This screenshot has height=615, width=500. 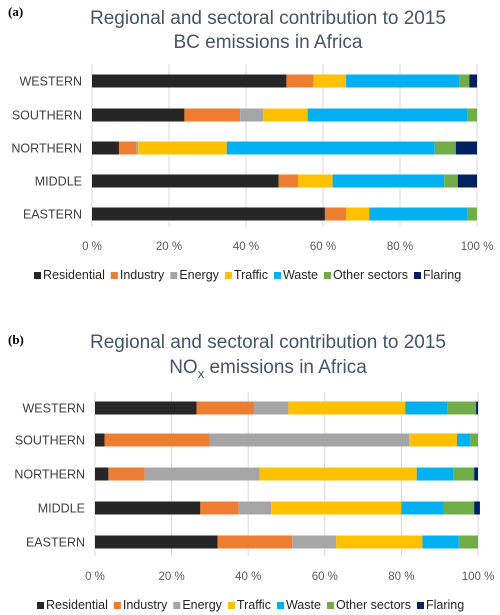 What do you see at coordinates (52, 215) in the screenshot?
I see `category-label: EASTERN` at bounding box center [52, 215].